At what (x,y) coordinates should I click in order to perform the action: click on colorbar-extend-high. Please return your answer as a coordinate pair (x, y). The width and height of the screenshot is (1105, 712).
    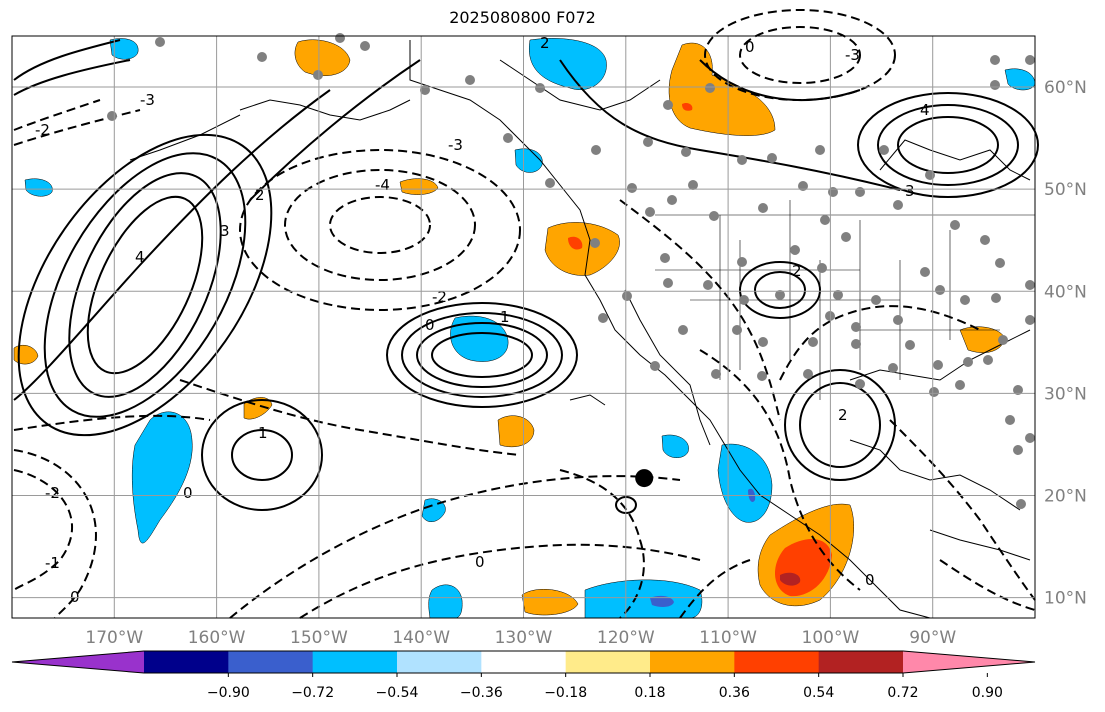
    Looking at the image, I should click on (969, 662).